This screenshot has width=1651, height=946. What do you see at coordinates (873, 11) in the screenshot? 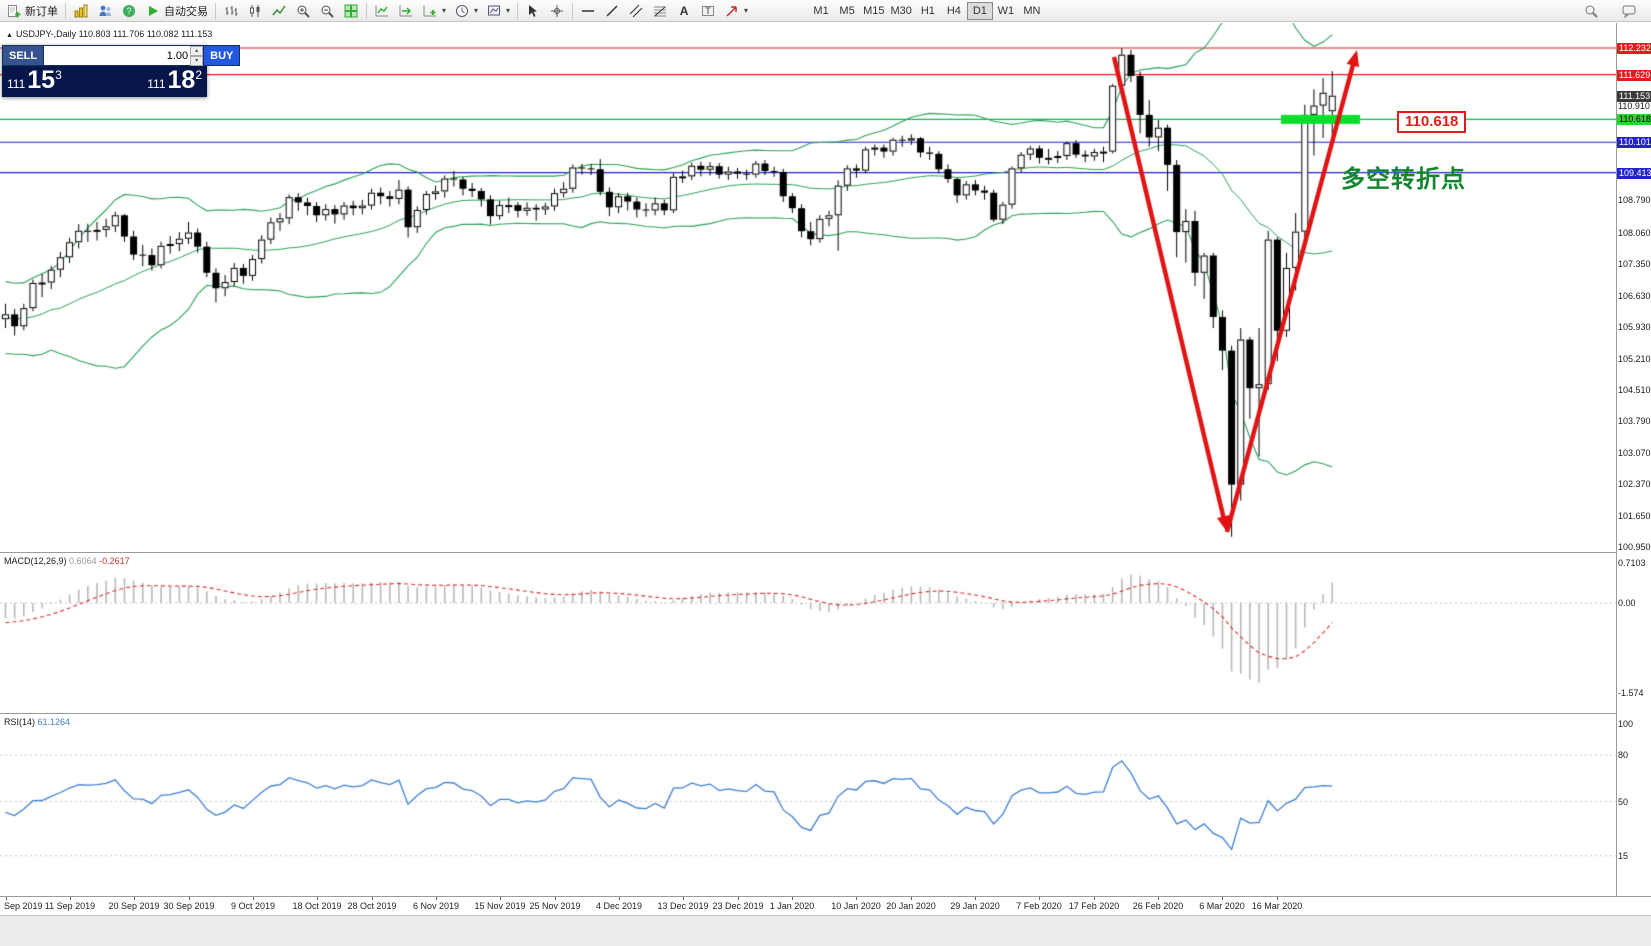
I see `timeframe-button-M15: M15` at bounding box center [873, 11].